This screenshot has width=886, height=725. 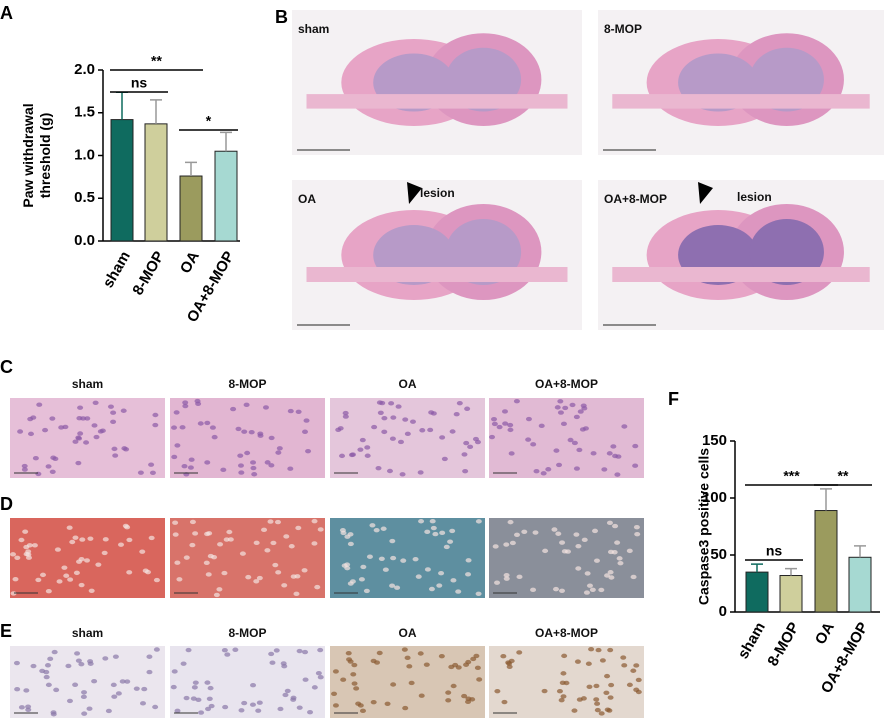 What do you see at coordinates (623, 29) in the screenshot?
I see `image-label: 8-MOP` at bounding box center [623, 29].